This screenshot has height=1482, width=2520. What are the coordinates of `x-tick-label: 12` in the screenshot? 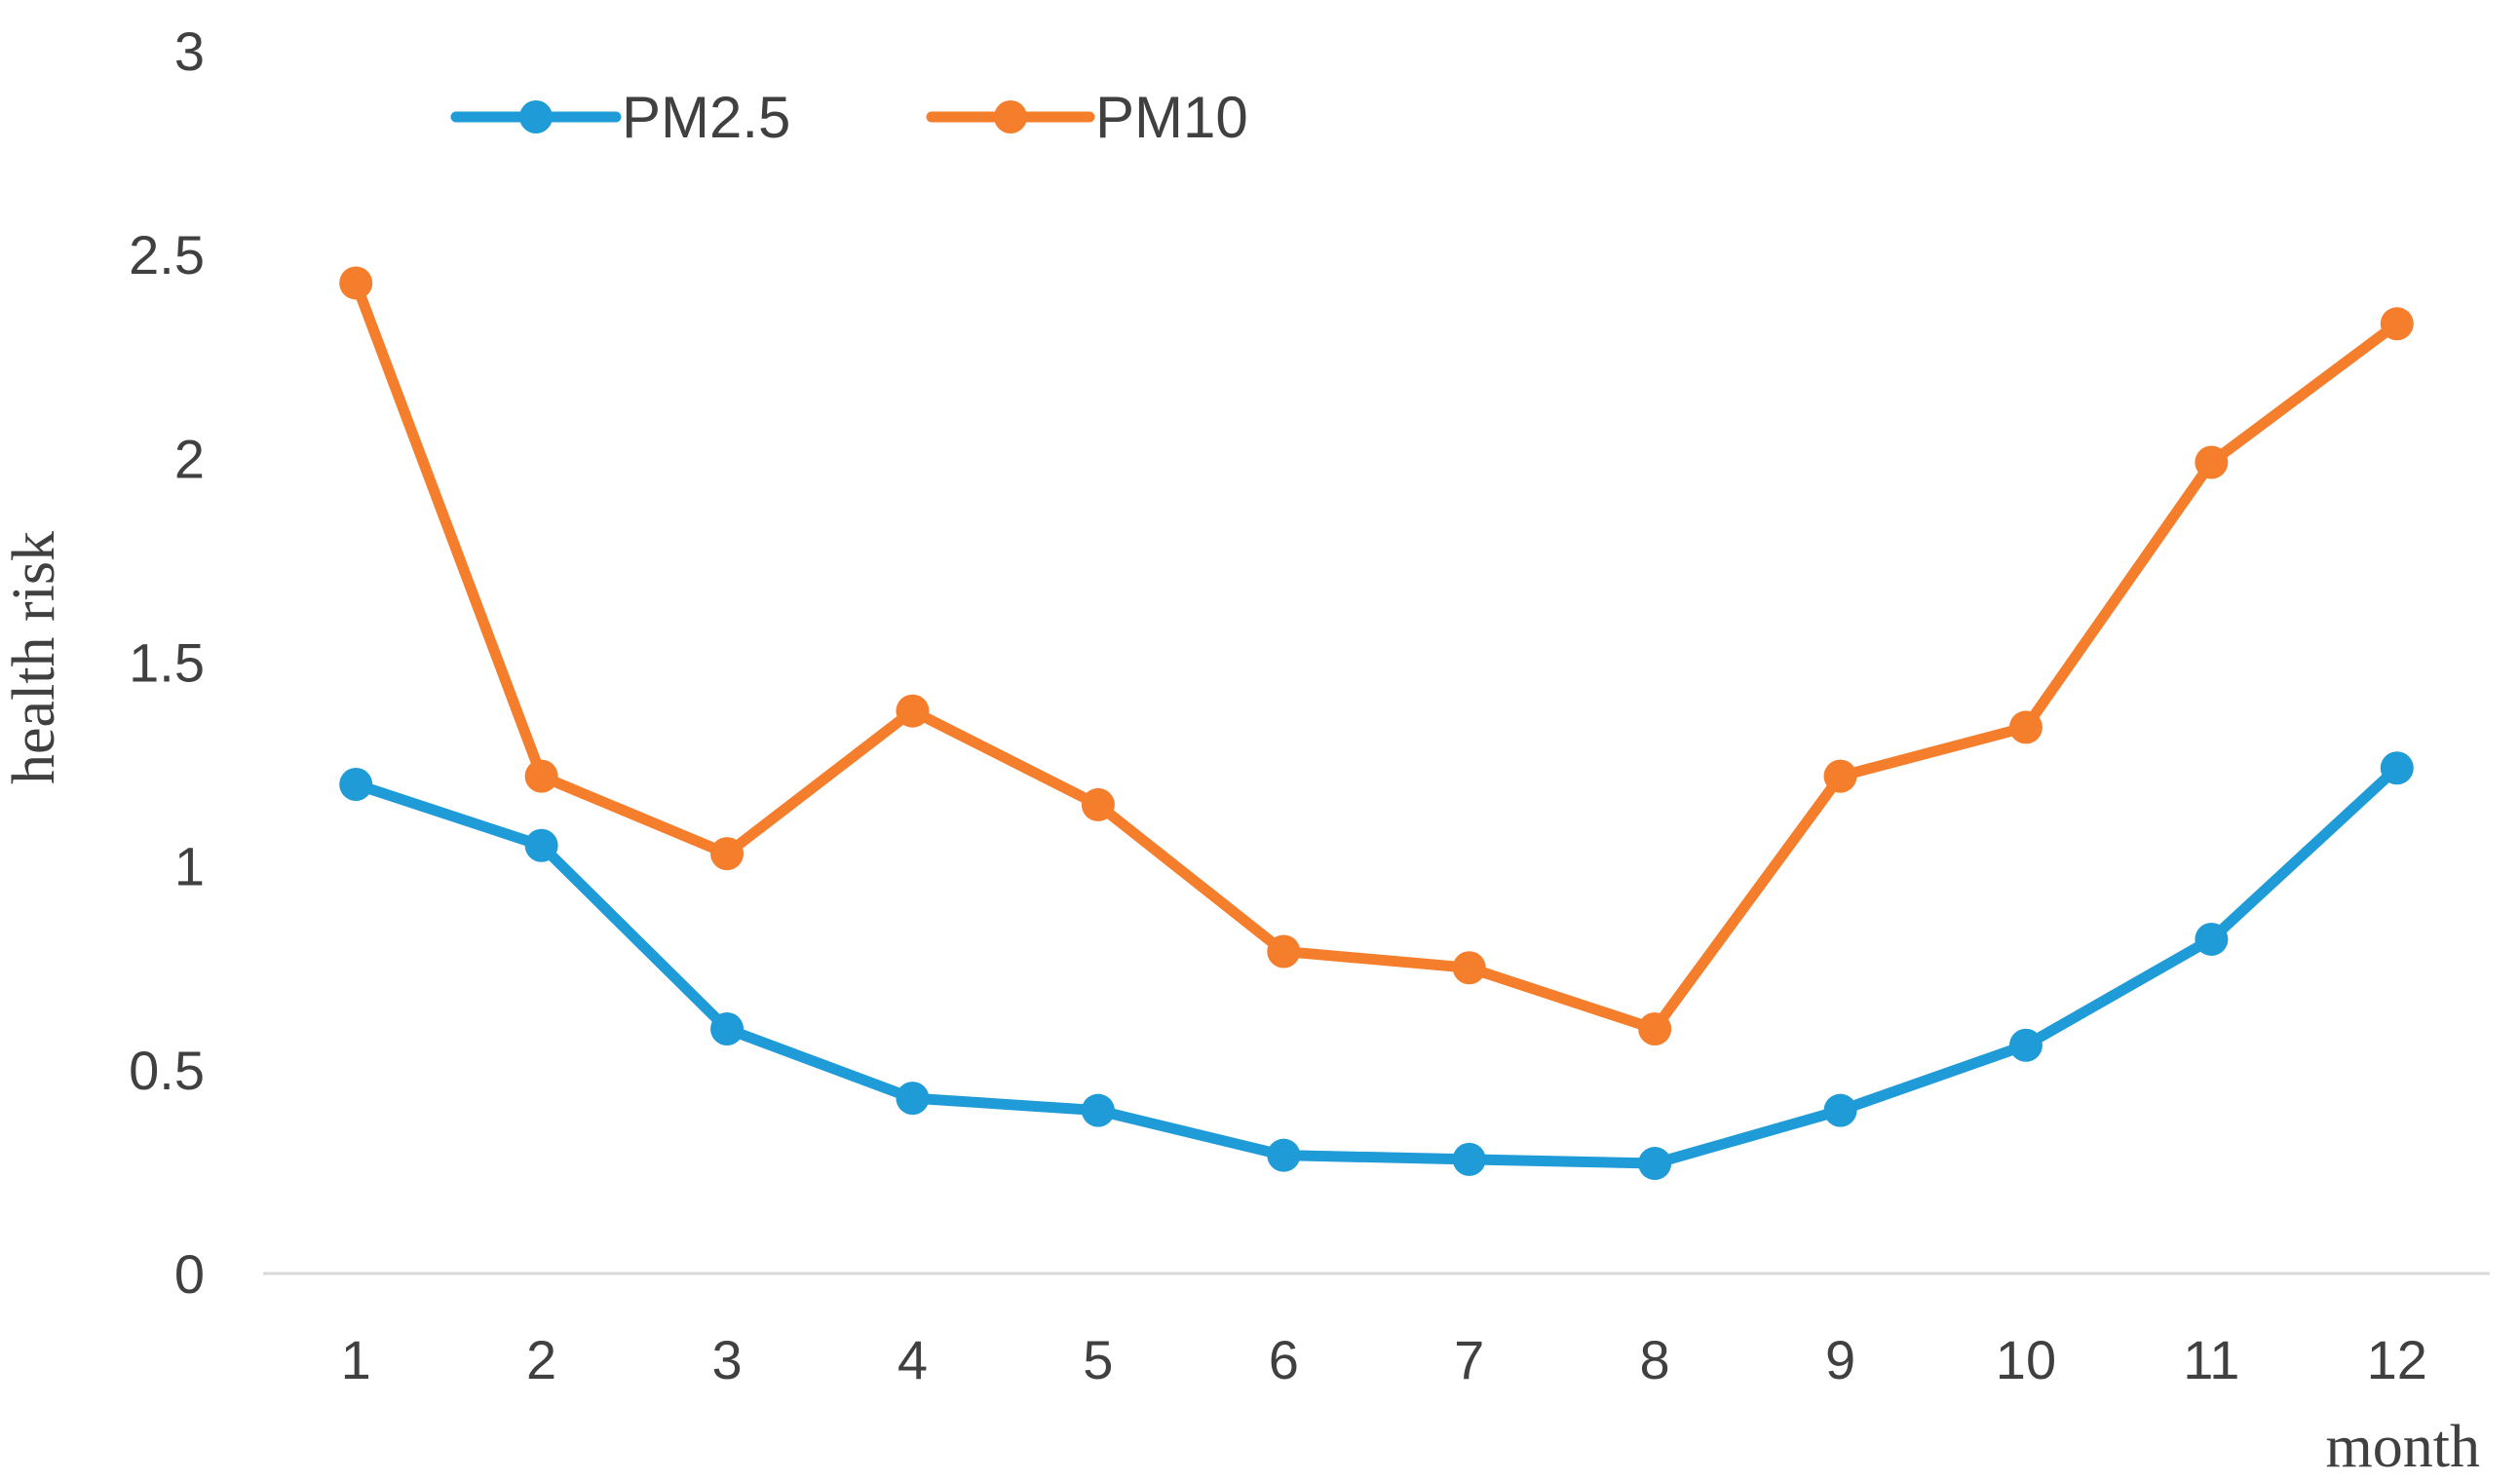 It's located at (2397, 1359).